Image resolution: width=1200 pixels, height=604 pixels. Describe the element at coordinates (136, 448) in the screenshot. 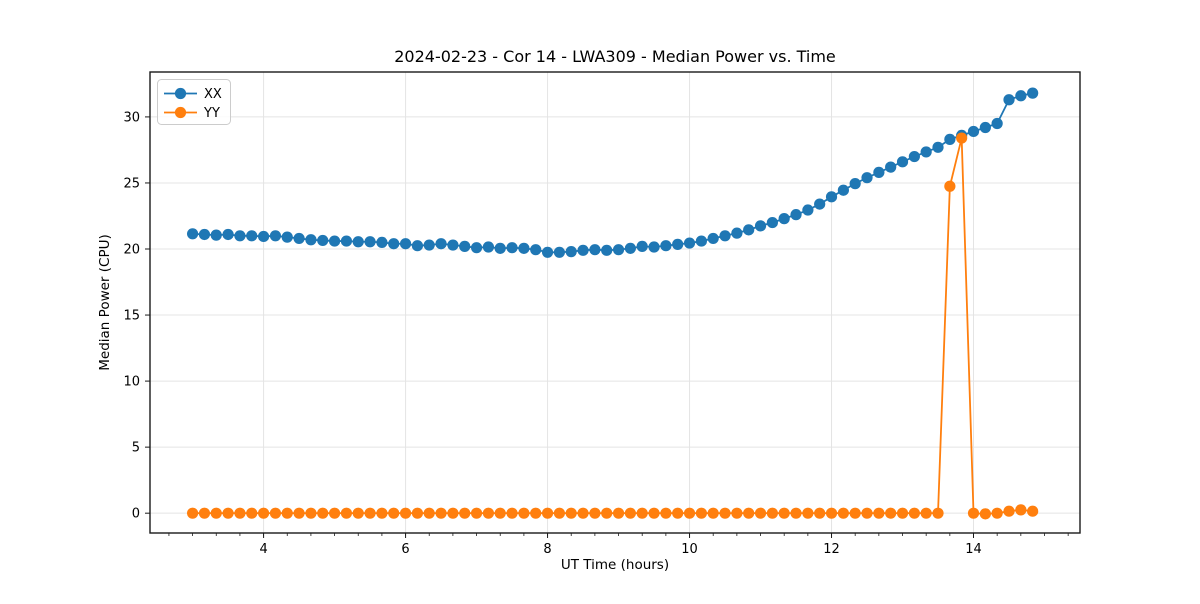

I see `y-tick-label: 5` at that location.